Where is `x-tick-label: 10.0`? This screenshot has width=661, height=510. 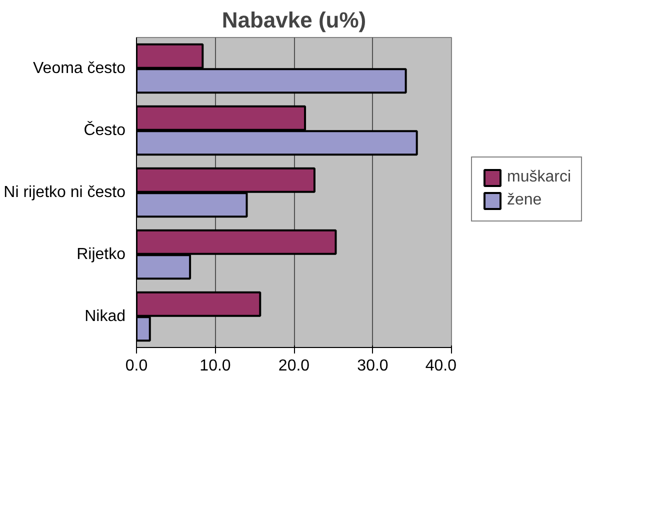 x-tick-label: 10.0 is located at coordinates (215, 366).